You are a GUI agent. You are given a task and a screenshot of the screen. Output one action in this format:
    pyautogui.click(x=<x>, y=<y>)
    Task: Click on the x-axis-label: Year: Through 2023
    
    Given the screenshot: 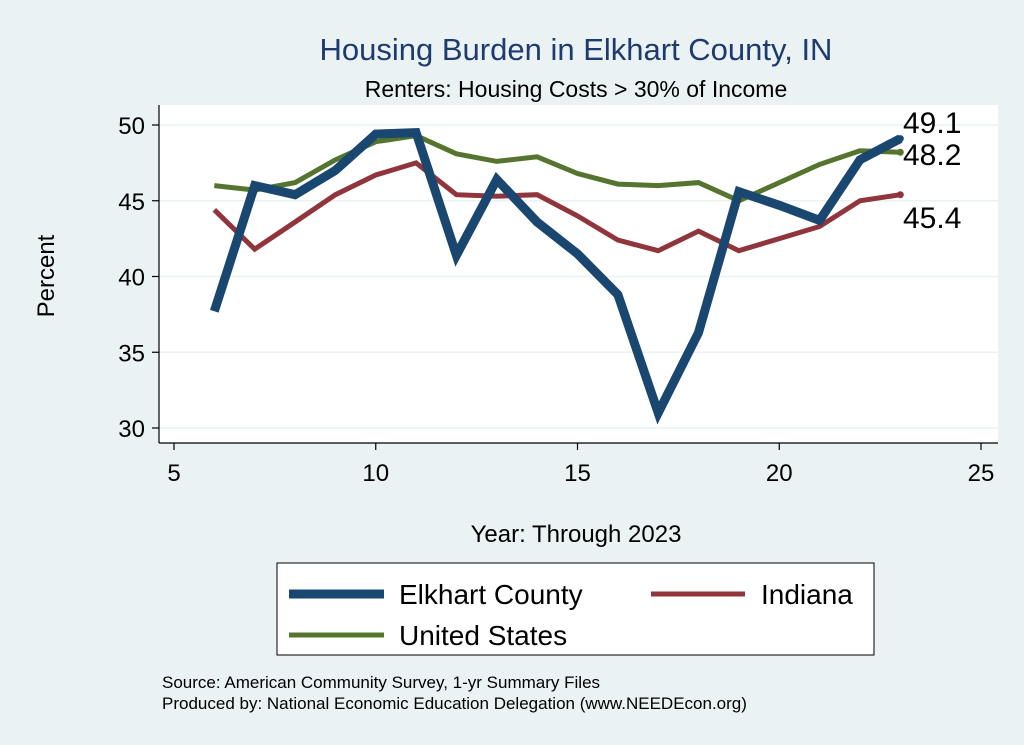 What is the action you would take?
    pyautogui.click(x=576, y=534)
    